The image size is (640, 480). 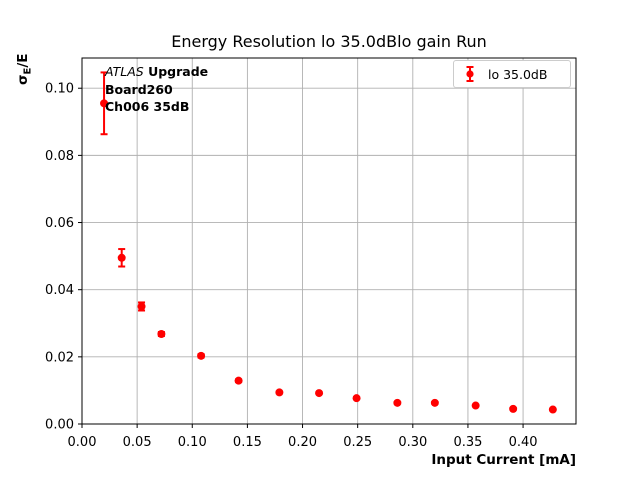 What do you see at coordinates (503, 460) in the screenshot?
I see `x-axis-label: Input Current [mA]` at bounding box center [503, 460].